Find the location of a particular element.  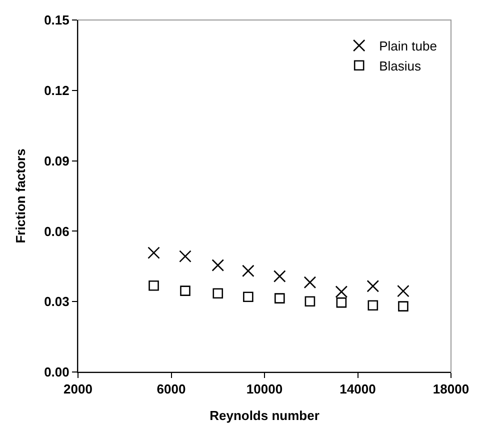

y-tick-label: 0.12 is located at coordinates (57, 90).